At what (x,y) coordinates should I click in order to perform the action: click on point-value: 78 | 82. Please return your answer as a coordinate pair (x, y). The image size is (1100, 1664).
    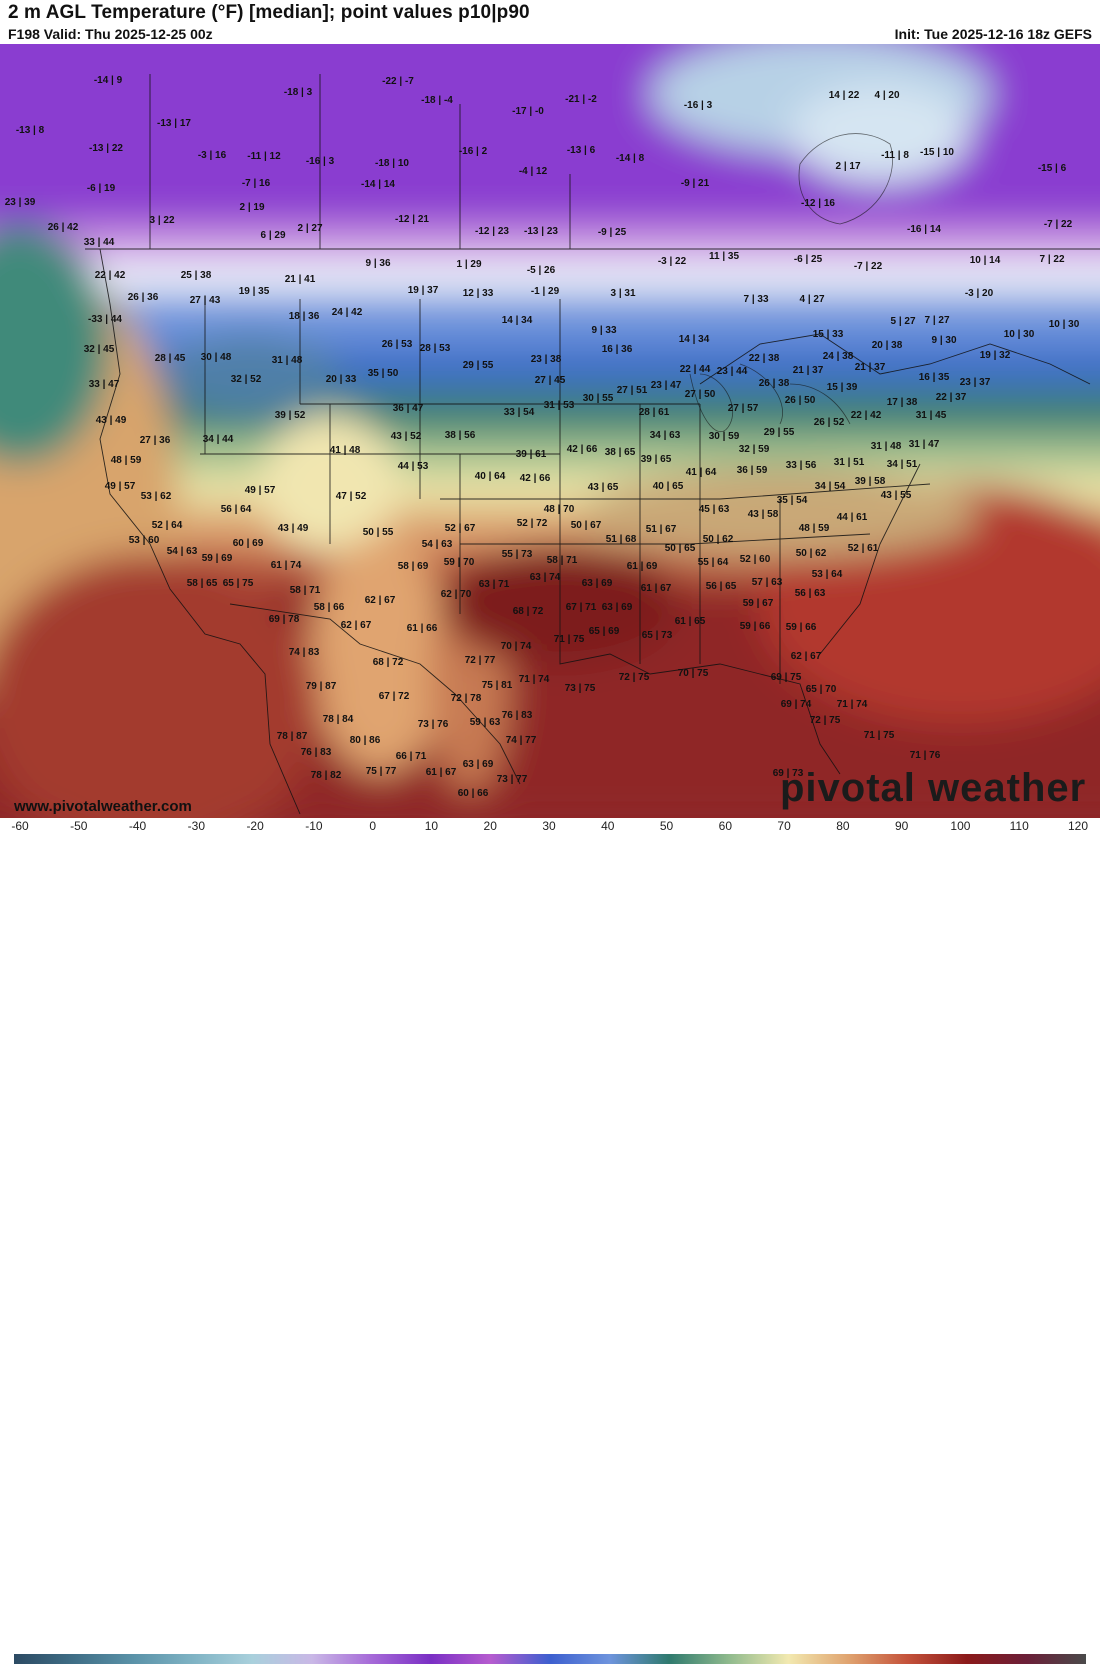
    Looking at the image, I should click on (326, 775).